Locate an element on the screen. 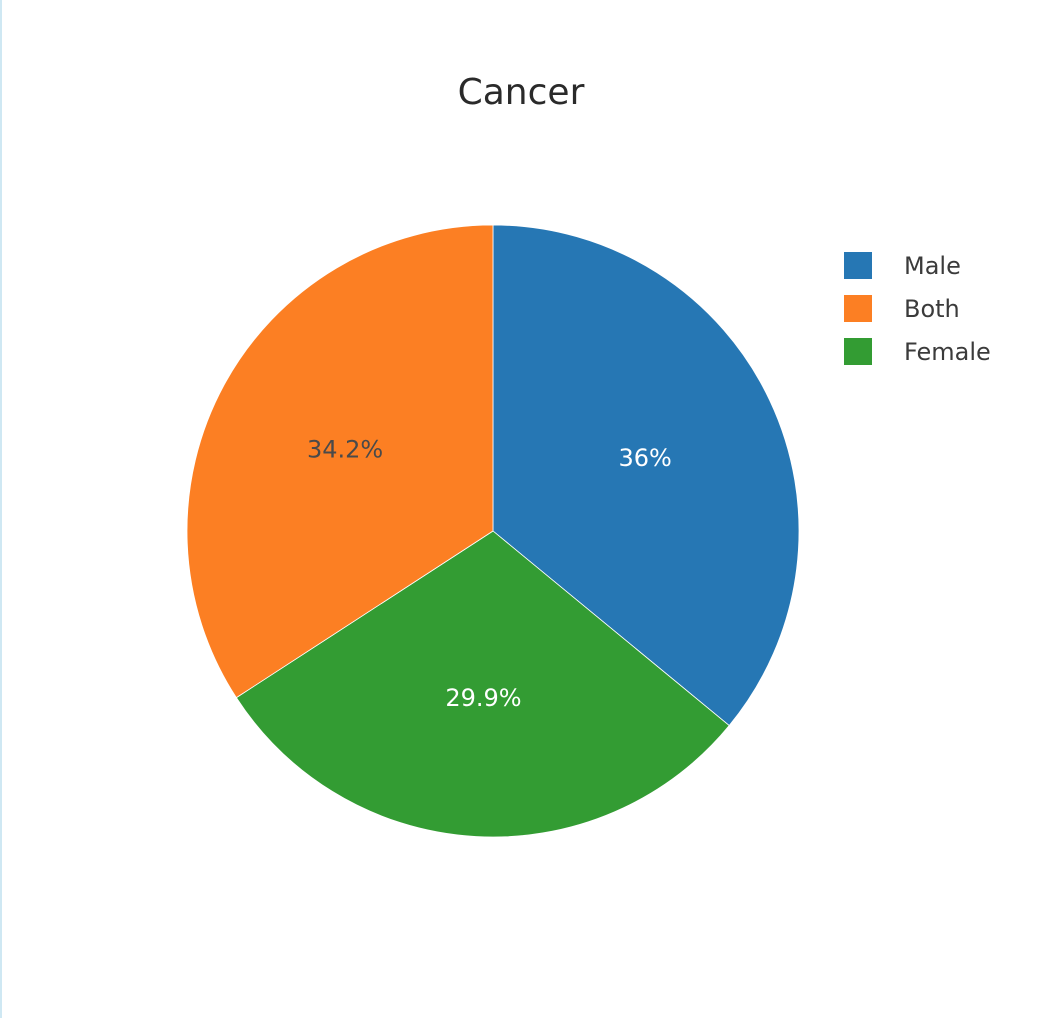  slice-label-male: 36% is located at coordinates (645, 458).